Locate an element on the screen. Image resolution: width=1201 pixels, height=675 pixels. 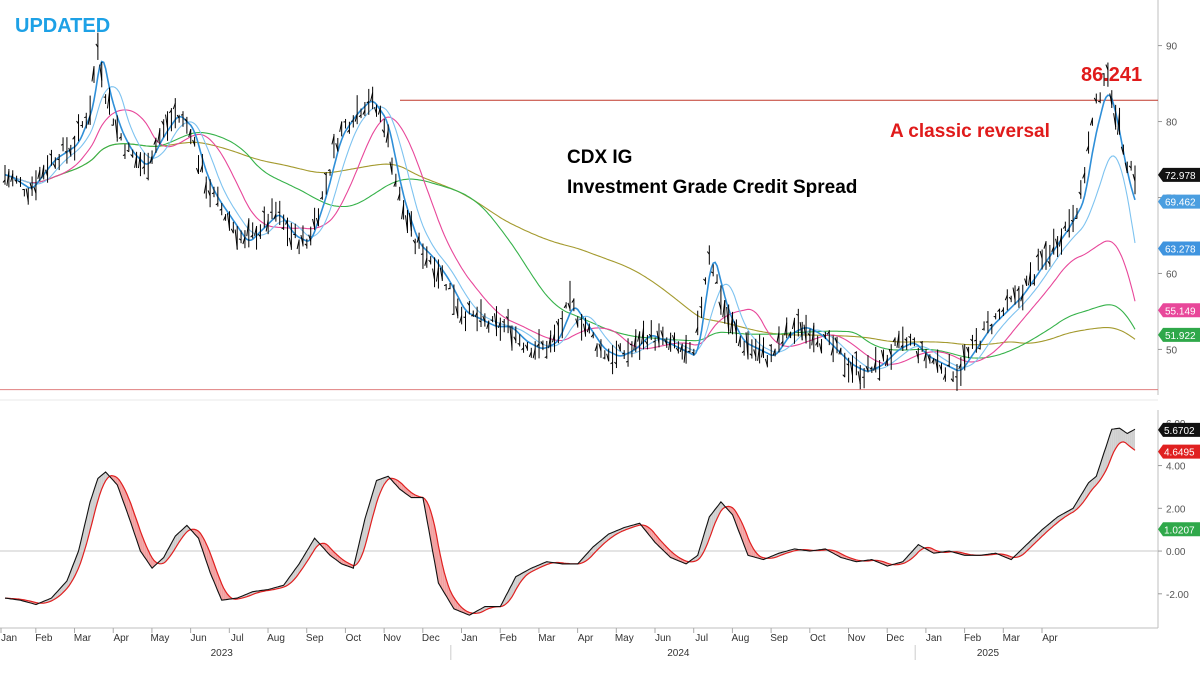
histogram-value-tag-bg is located at coordinates (1179, 529).